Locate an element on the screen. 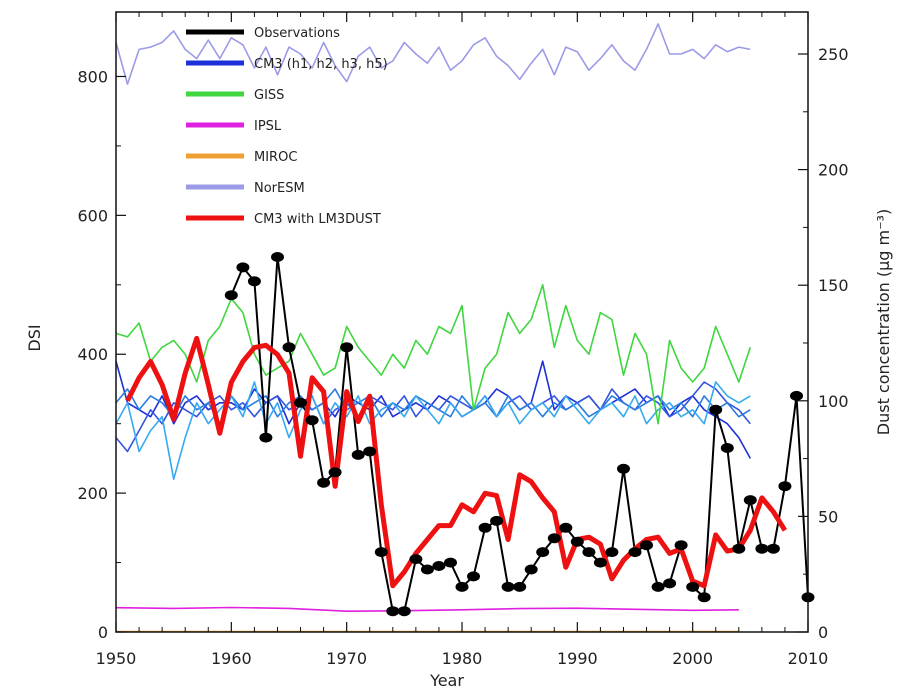 This screenshot has width=908, height=690. x-tick-label: 2000 is located at coordinates (692, 658).